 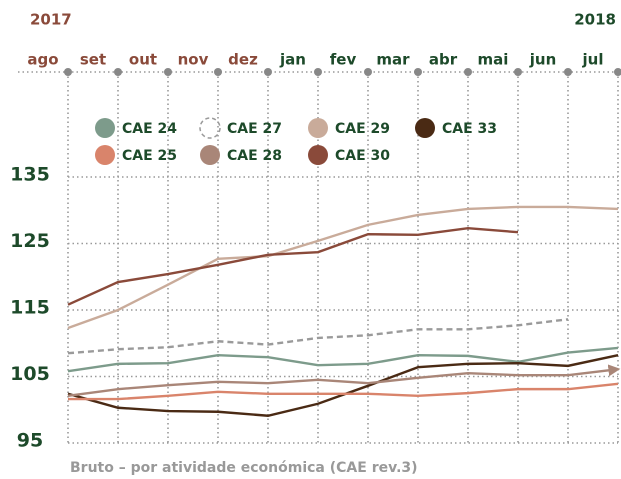 I want to click on legend-label: CAE 25, so click(x=149, y=156).